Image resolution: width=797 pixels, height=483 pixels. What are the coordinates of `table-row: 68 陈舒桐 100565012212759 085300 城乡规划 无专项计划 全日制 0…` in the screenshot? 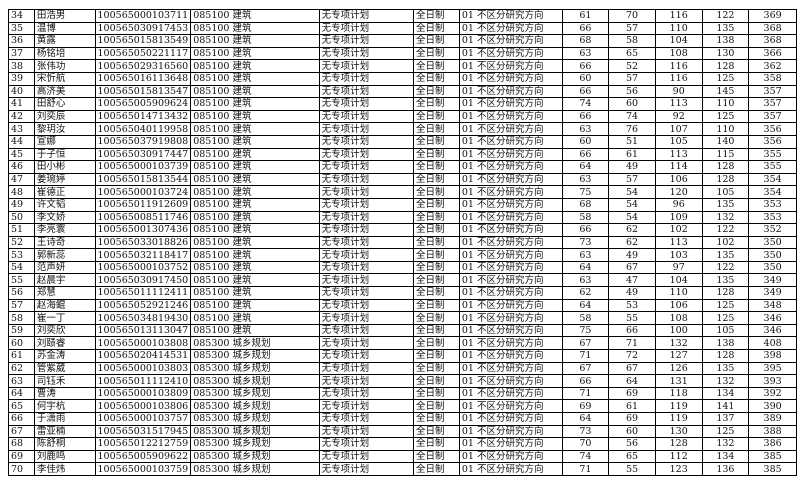 It's located at (402, 444).